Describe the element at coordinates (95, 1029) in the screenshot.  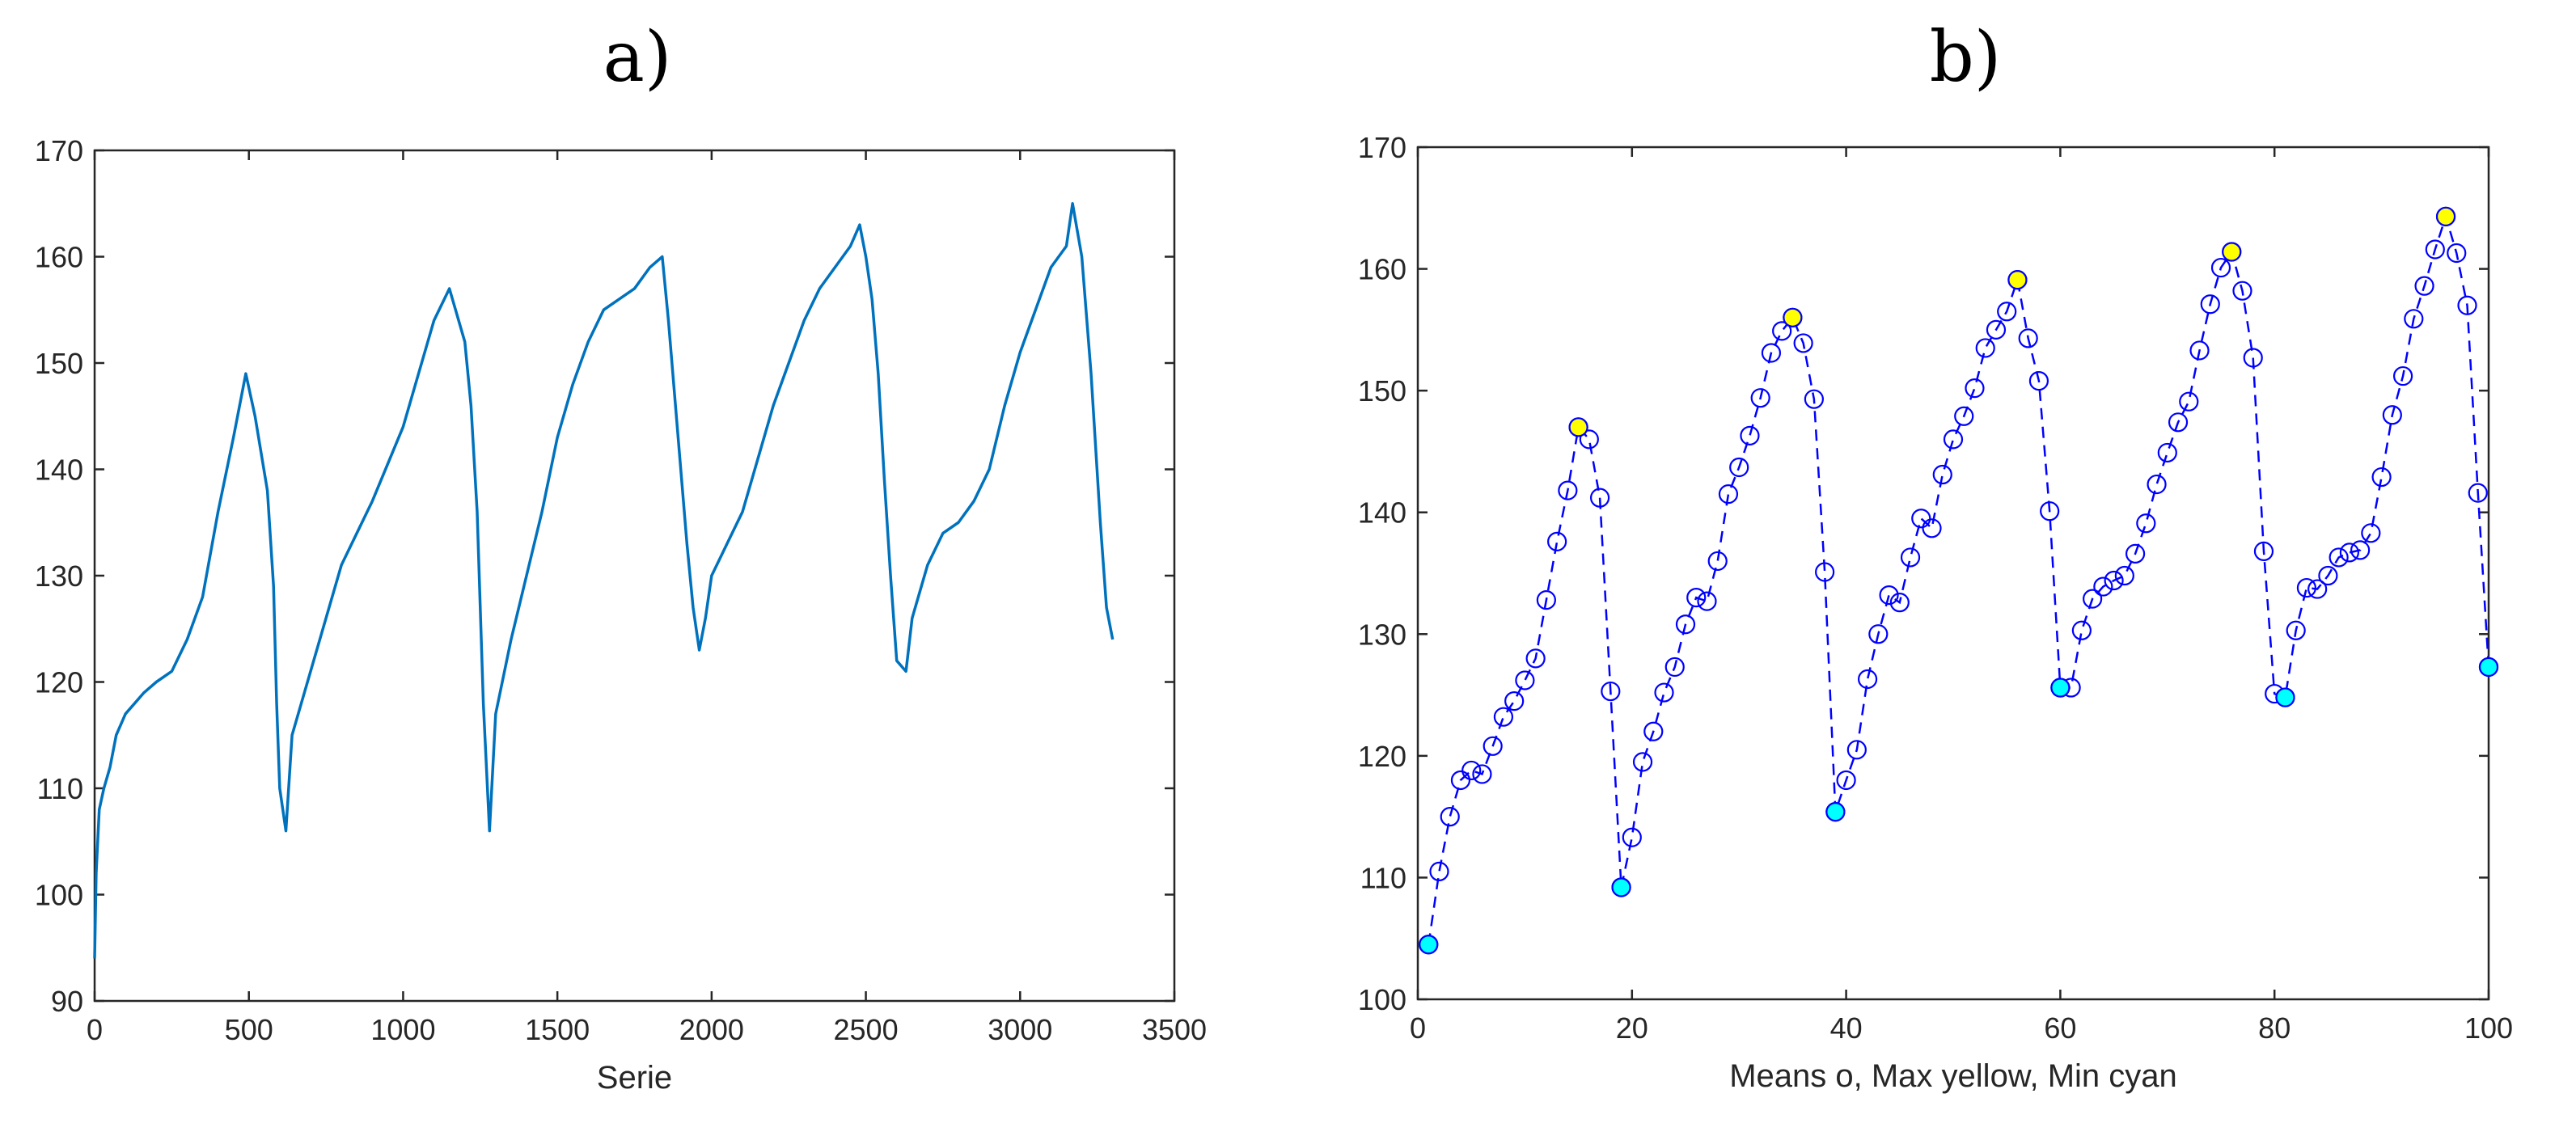
I see `x-tick-label: 0` at that location.